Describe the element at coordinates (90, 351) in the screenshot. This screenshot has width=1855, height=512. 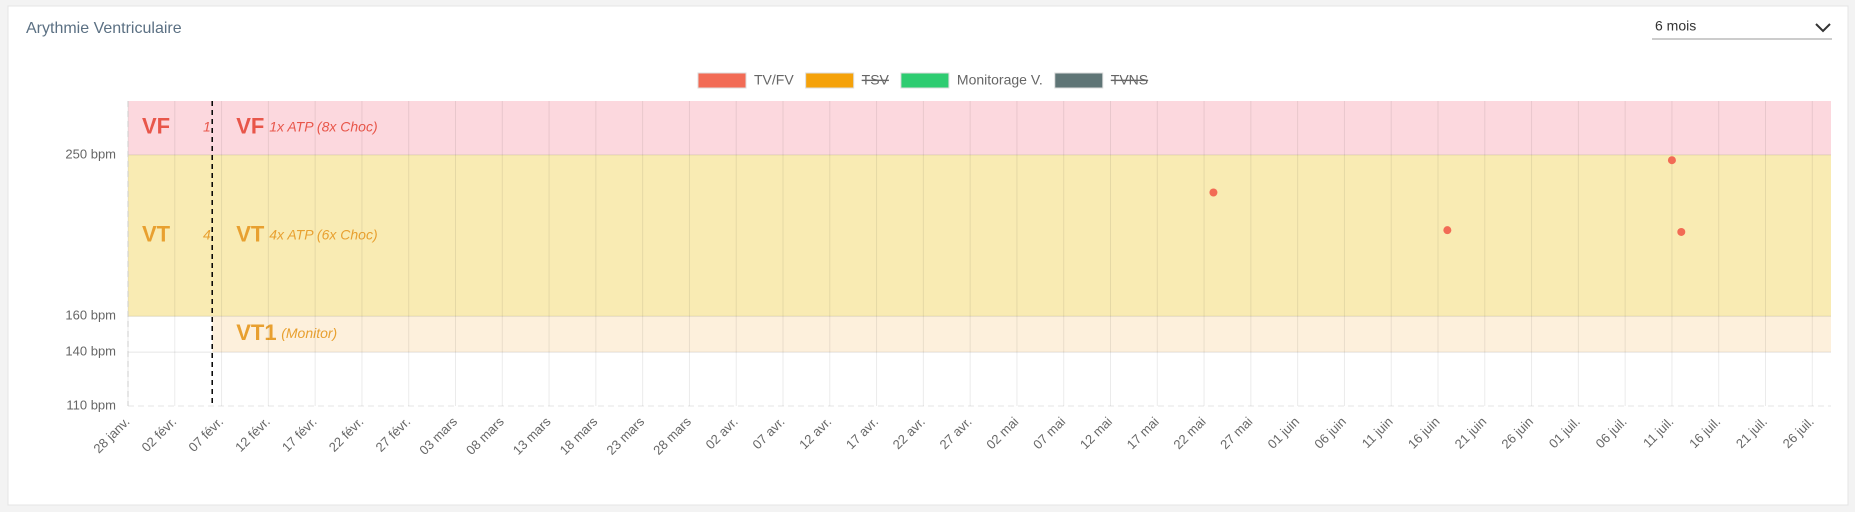
I see `y-tick-label: 140 bpm` at that location.